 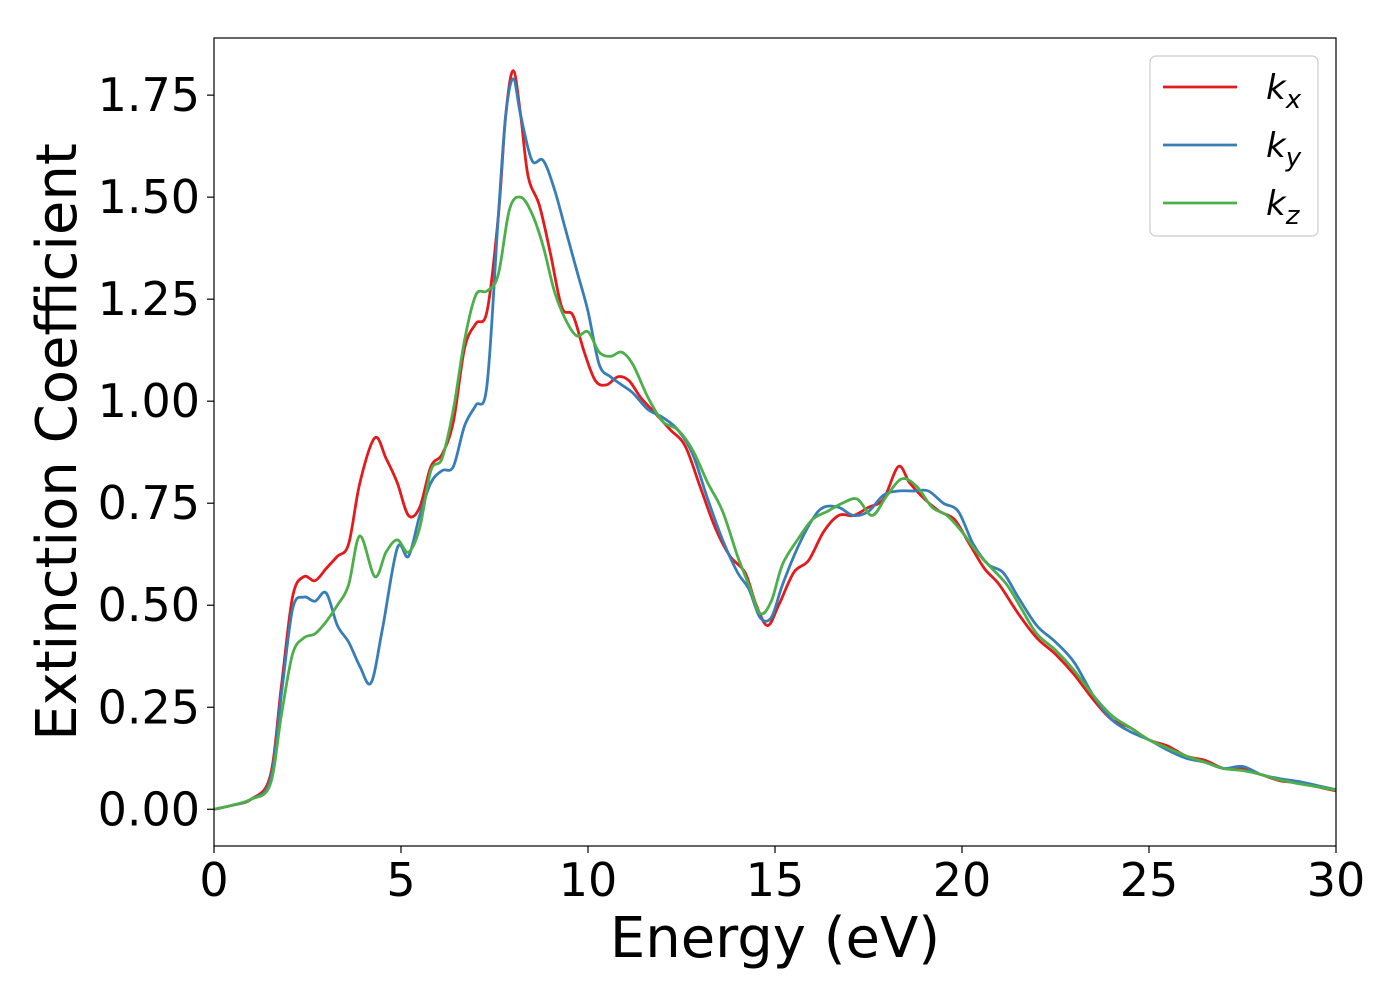 What do you see at coordinates (400, 880) in the screenshot?
I see `x-tick-label: 5` at bounding box center [400, 880].